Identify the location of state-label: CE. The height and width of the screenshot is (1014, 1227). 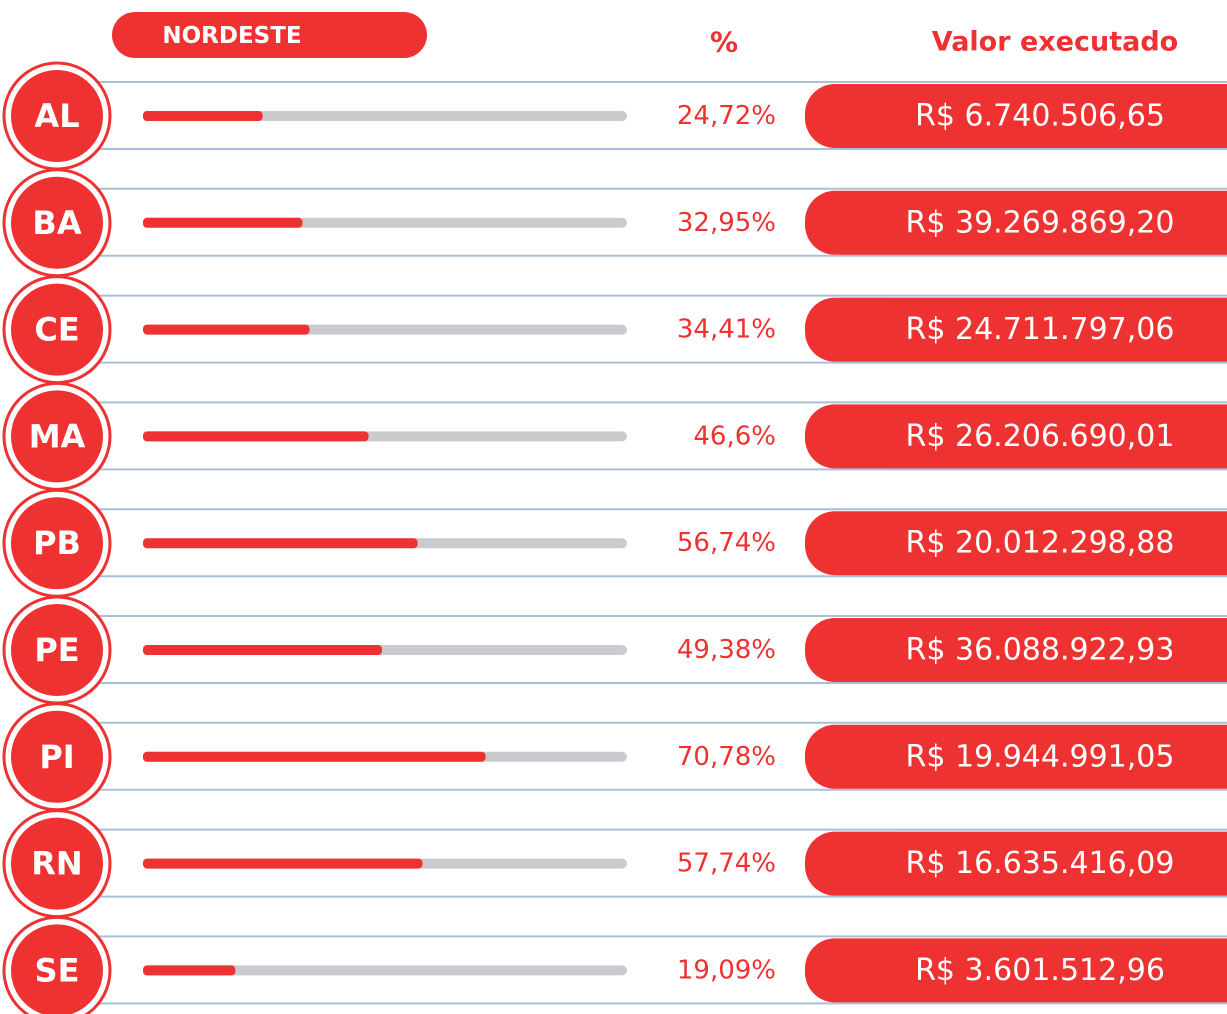
(56, 330).